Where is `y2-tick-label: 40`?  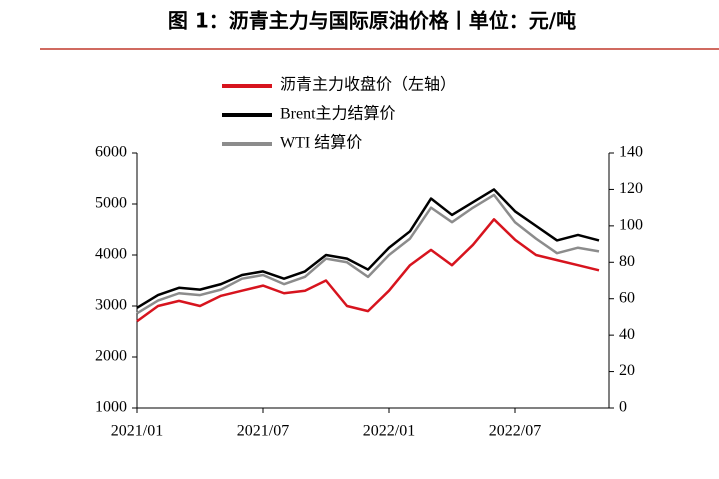
y2-tick-label: 40 is located at coordinates (627, 334).